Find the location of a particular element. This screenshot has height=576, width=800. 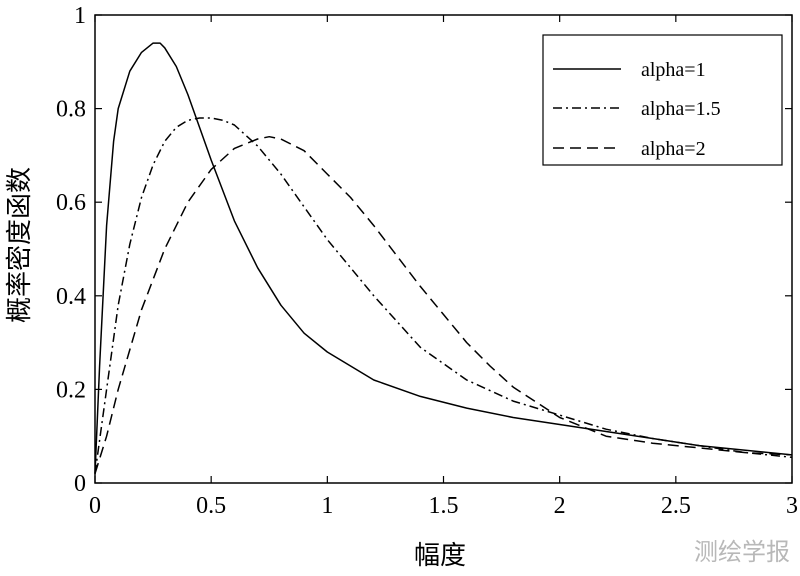

y-axis-title: 概率密度函数 is located at coordinates (20, 245).